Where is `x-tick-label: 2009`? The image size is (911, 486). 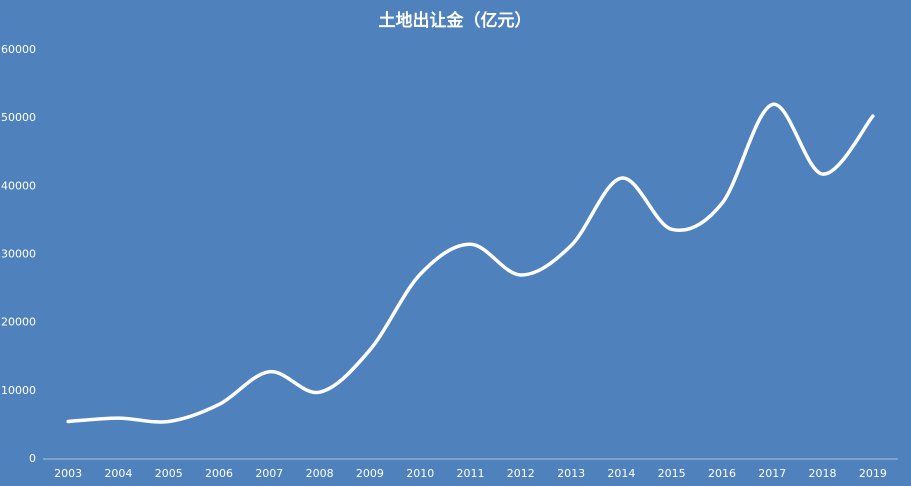 x-tick-label: 2009 is located at coordinates (370, 473).